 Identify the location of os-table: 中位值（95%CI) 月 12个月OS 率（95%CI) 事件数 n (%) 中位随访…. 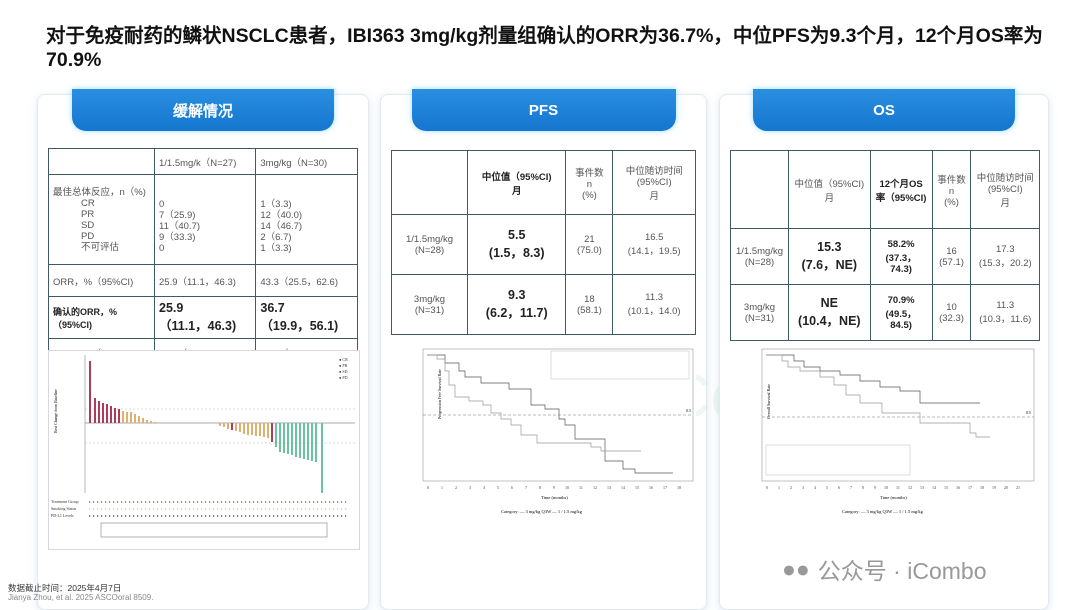
(885, 245).